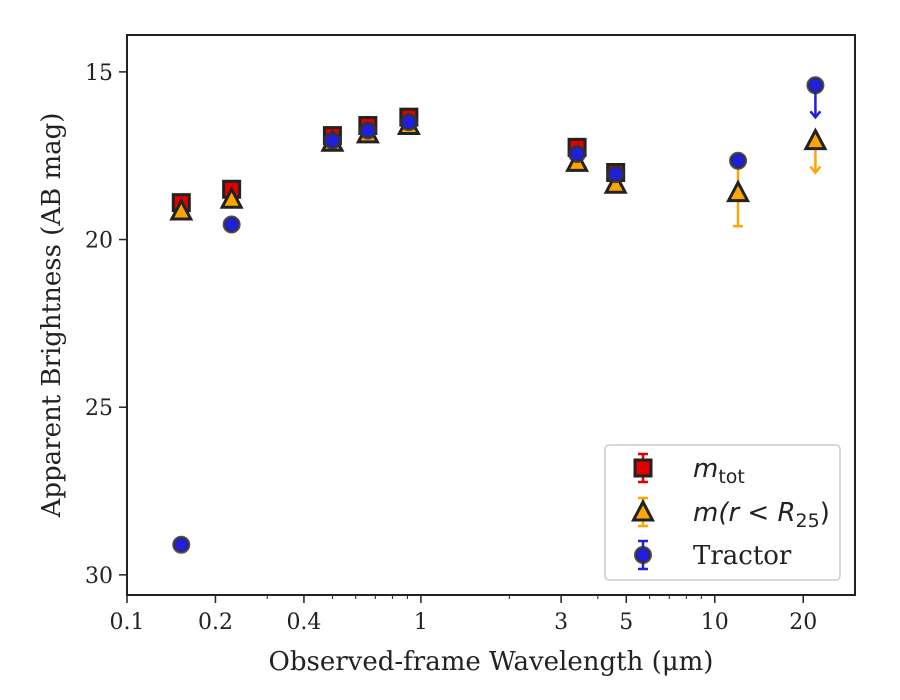  What do you see at coordinates (715, 622) in the screenshot?
I see `x-tick-label: 10` at bounding box center [715, 622].